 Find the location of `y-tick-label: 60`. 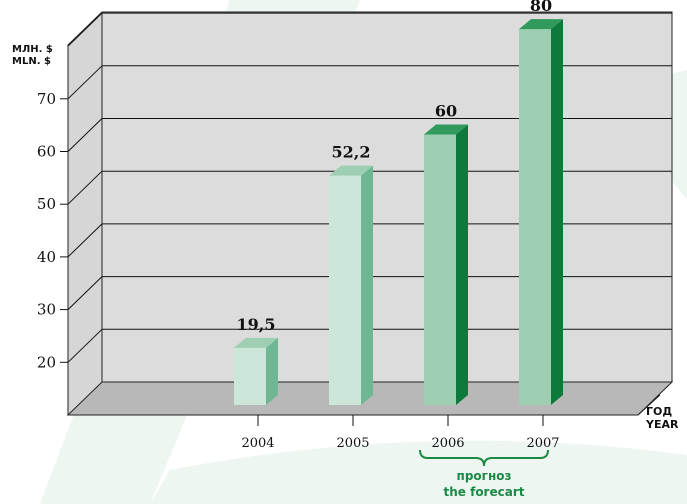

y-tick-label: 60 is located at coordinates (46, 152).